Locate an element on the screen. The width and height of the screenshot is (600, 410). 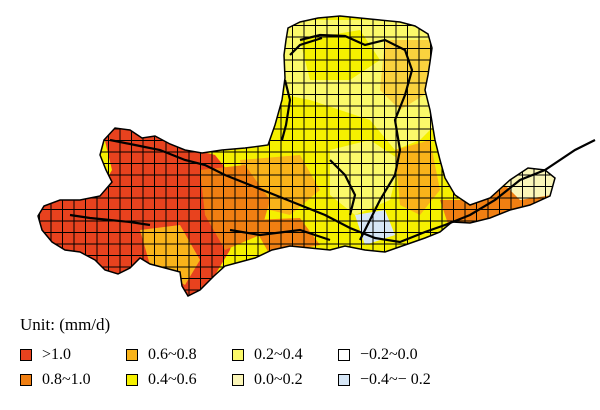
legend-item-6: 0.0~0.2 is located at coordinates (267, 380).